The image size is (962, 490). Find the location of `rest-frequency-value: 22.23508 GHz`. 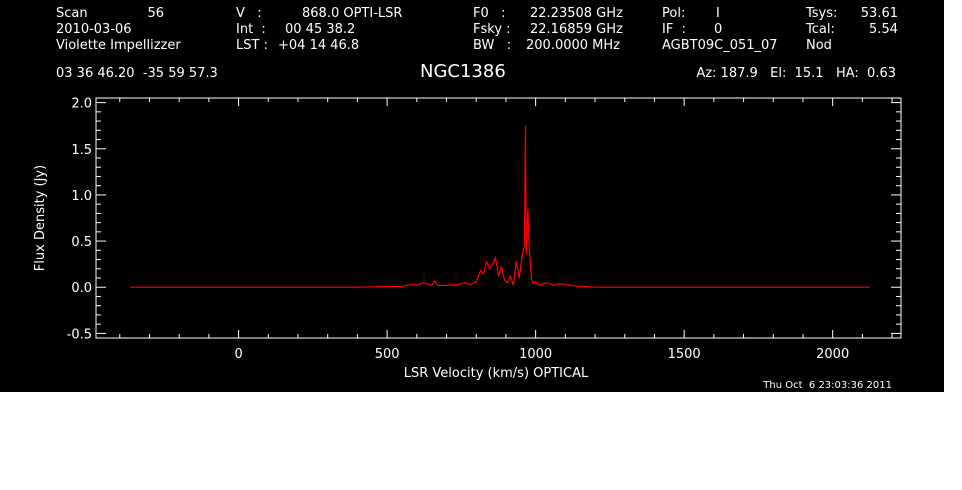

rest-frequency-value: 22.23508 GHz is located at coordinates (576, 13).